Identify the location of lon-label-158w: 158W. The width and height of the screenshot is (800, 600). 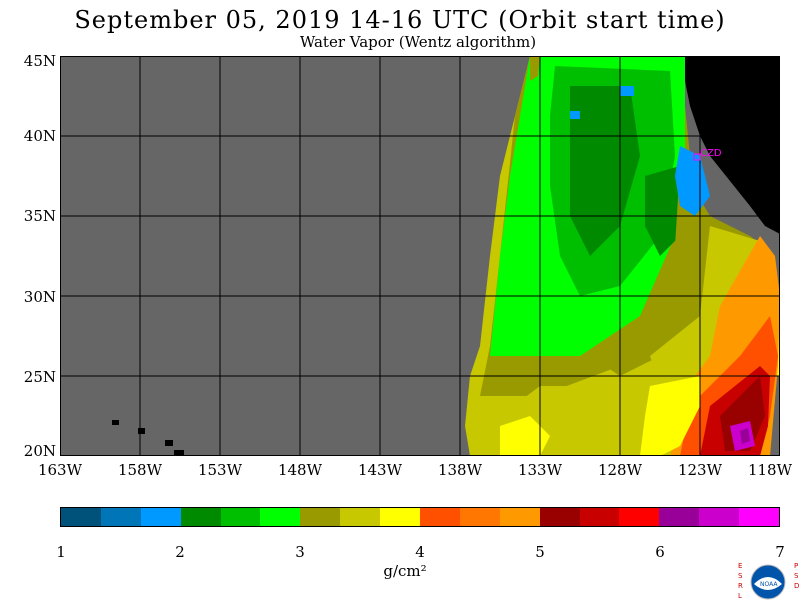
(140, 470).